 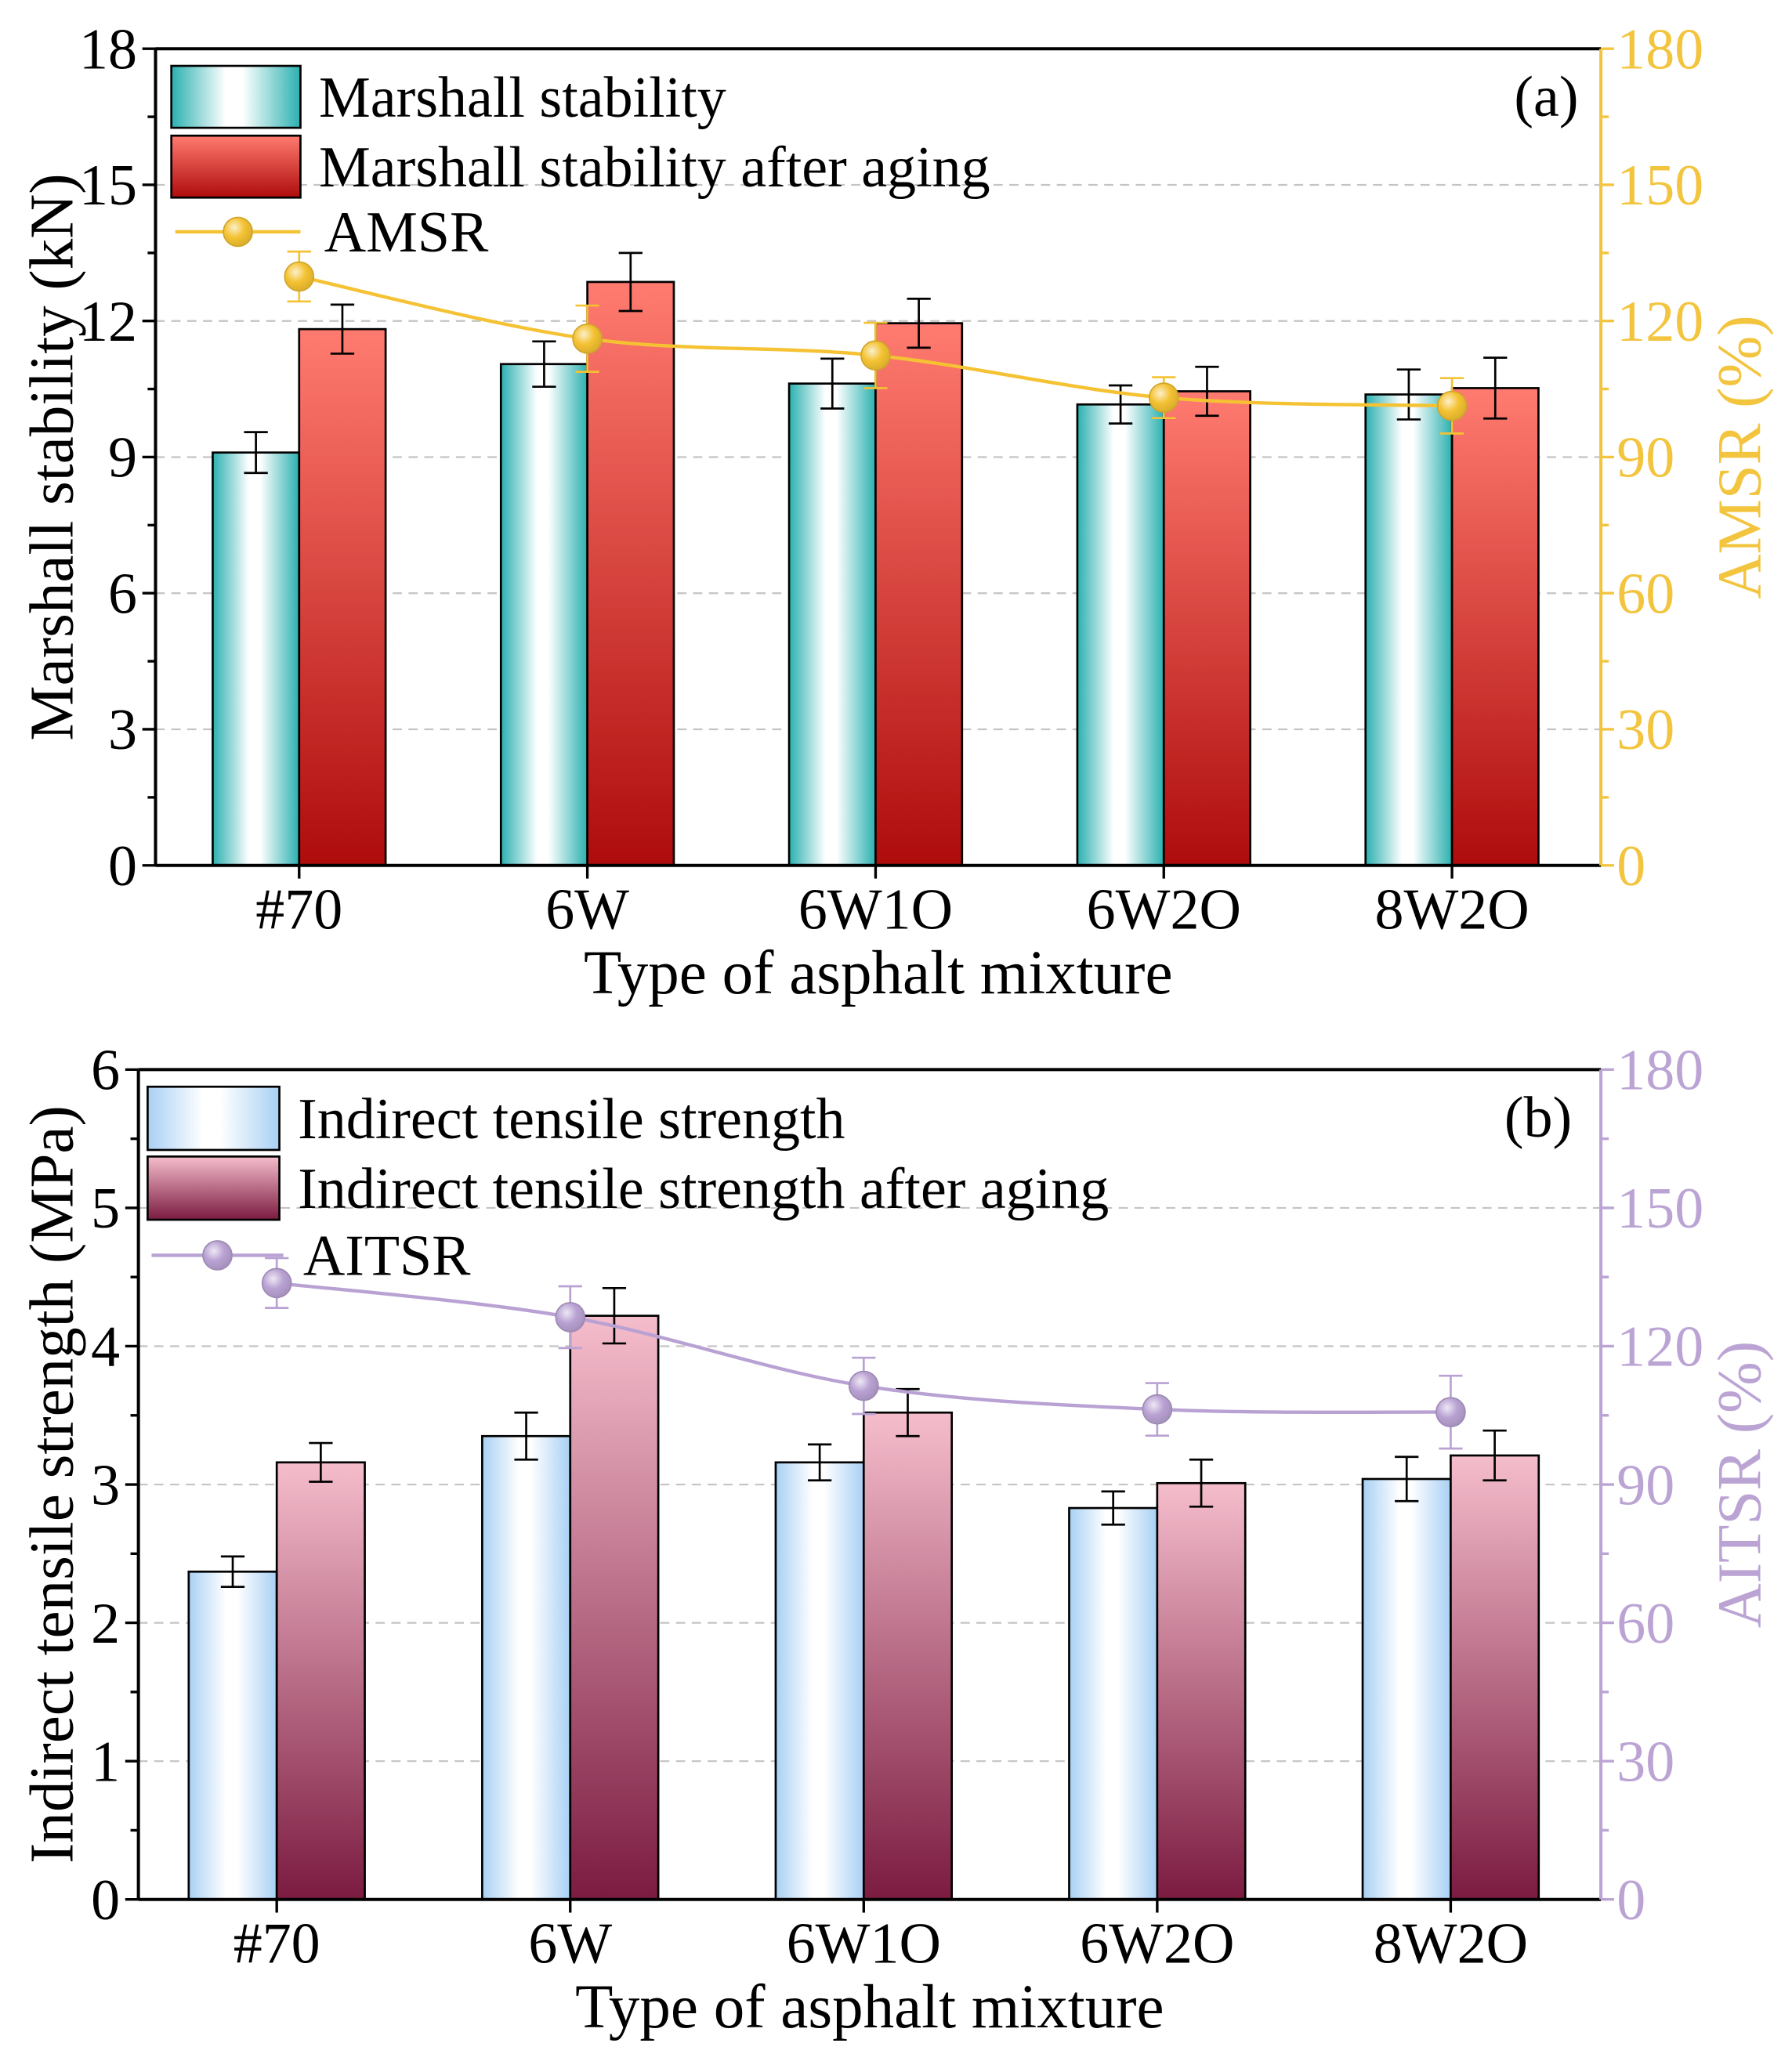 I want to click on marshall-stability-bar-6w, so click(x=543, y=615).